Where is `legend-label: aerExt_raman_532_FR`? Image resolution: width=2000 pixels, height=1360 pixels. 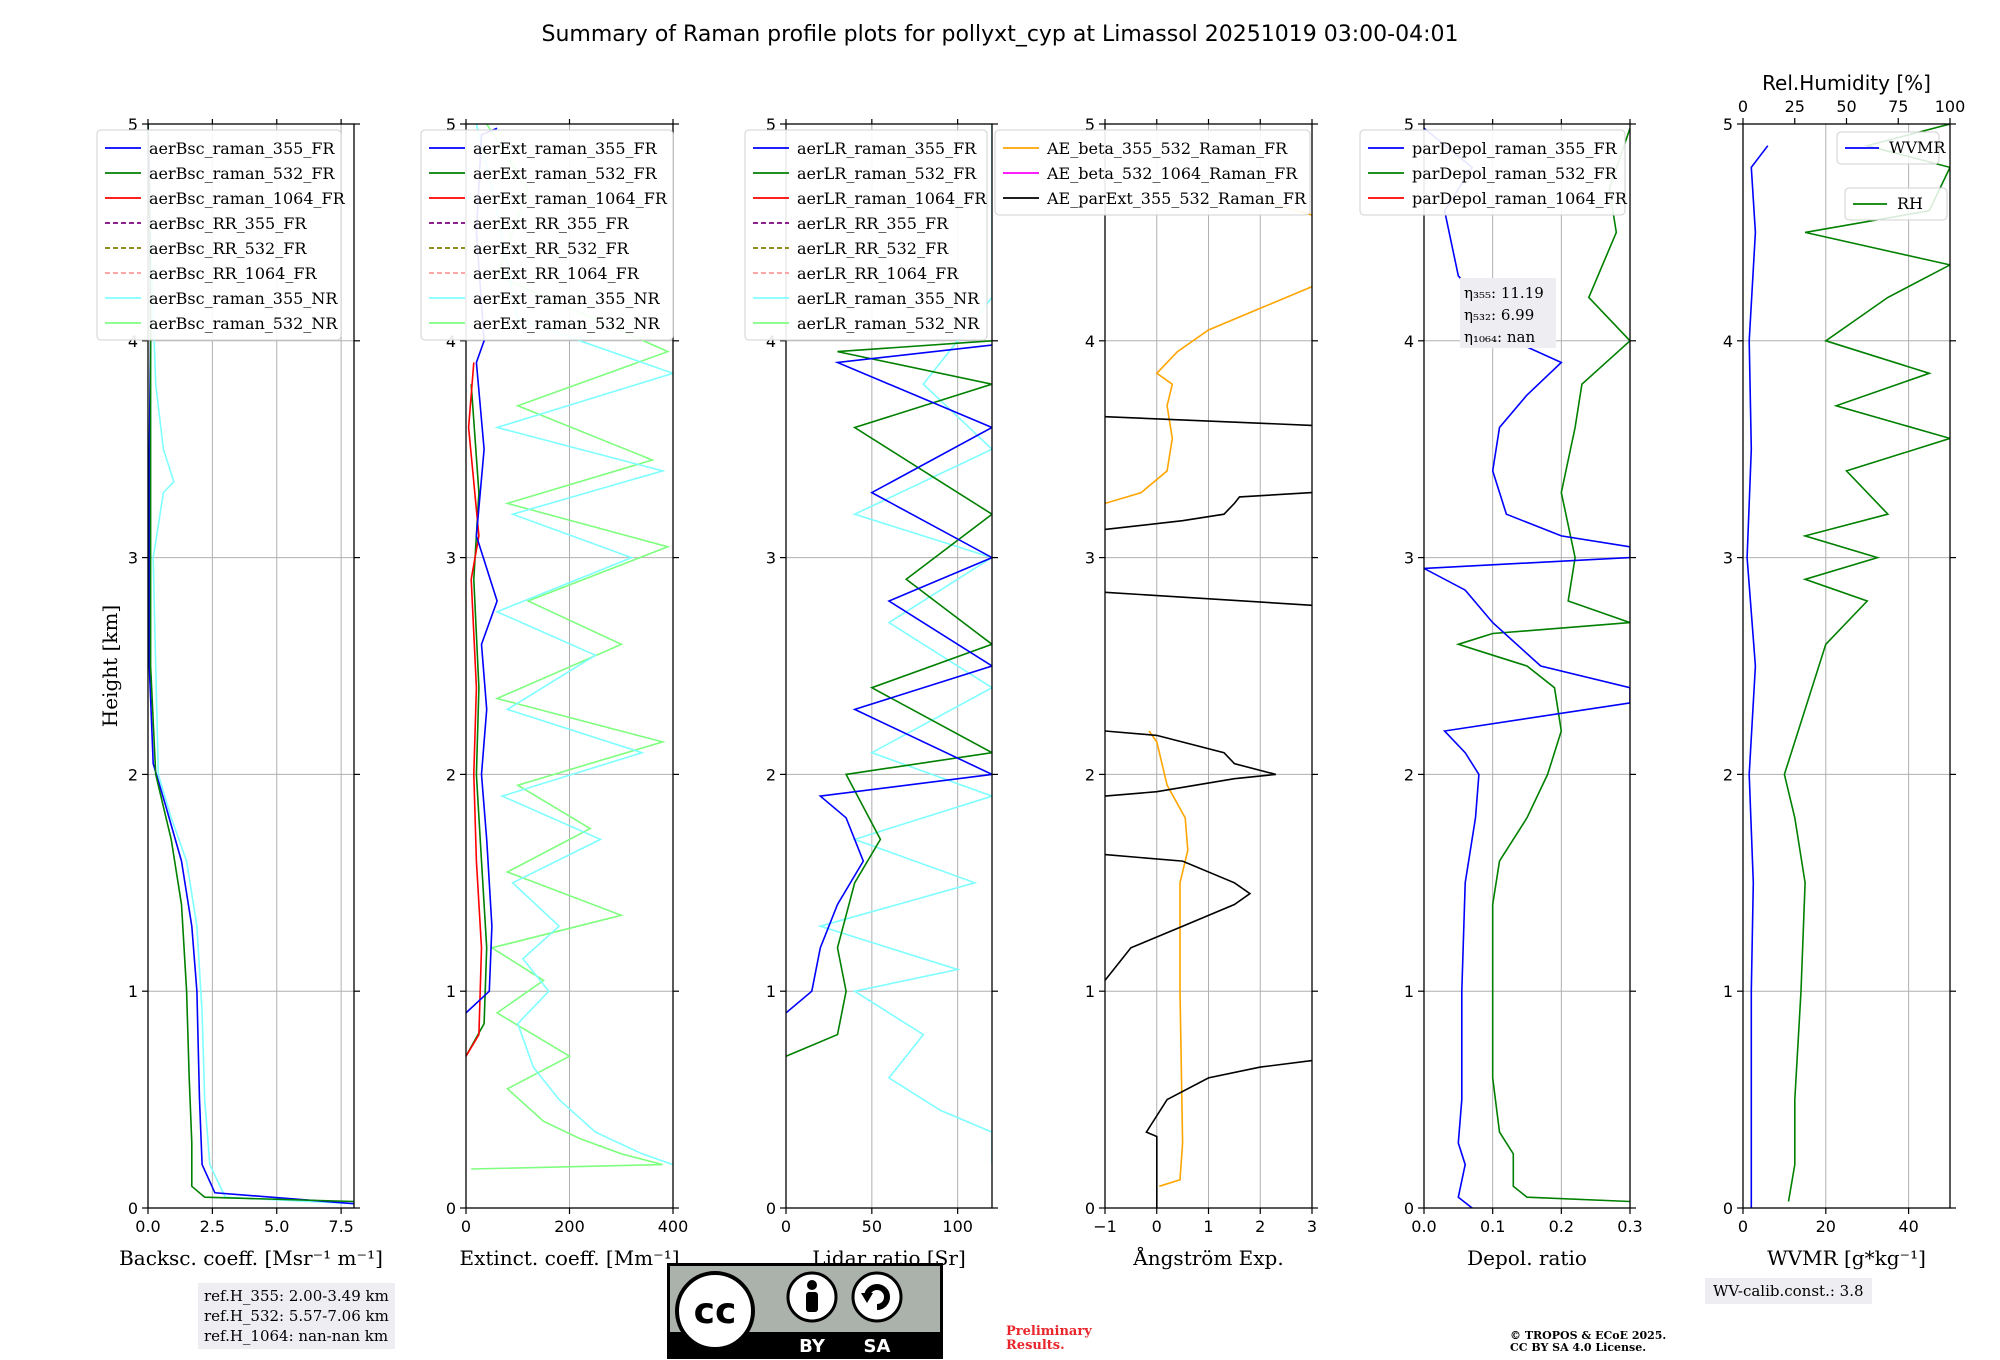 legend-label: aerExt_raman_532_FR is located at coordinates (565, 173).